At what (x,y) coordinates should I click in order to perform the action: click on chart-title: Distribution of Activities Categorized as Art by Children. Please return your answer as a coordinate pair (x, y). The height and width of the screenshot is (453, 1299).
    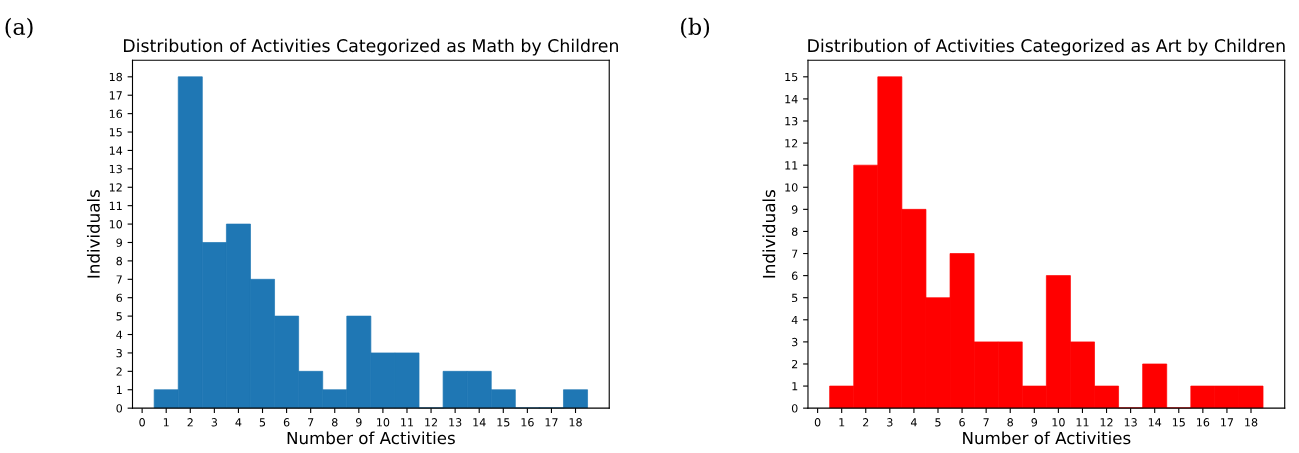
    Looking at the image, I should click on (1046, 47).